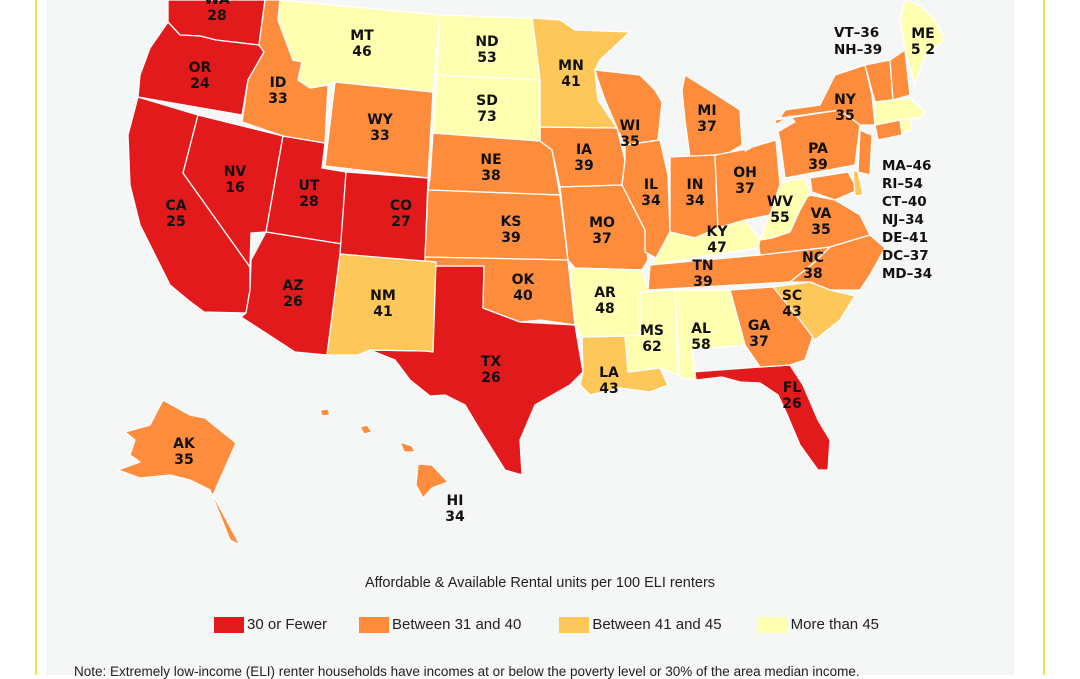 Image resolution: width=1080 pixels, height=679 pixels. Describe the element at coordinates (834, 186) in the screenshot. I see `state-MD` at that location.